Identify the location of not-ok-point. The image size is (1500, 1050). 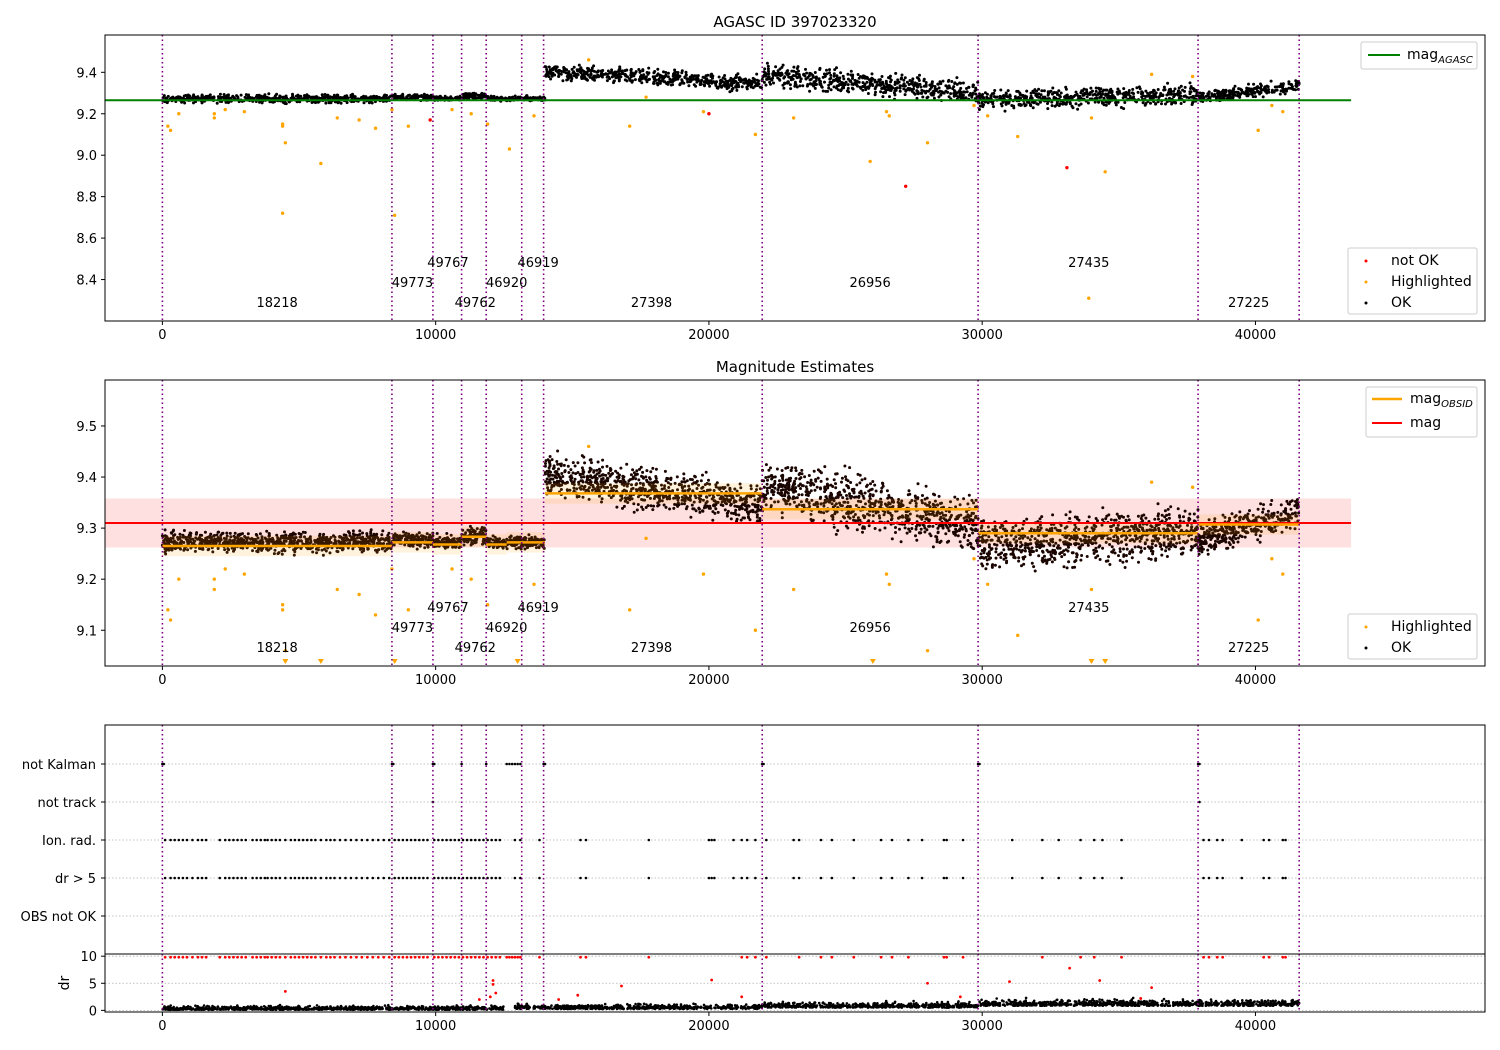
(430, 120).